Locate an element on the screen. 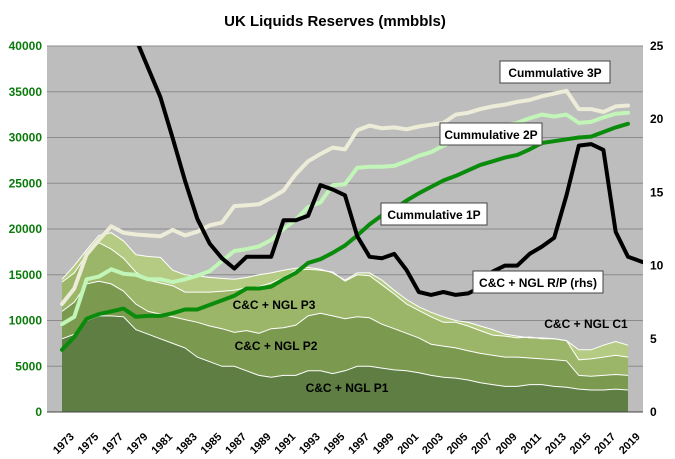 The image size is (675, 459). right-tick-0: 0 is located at coordinates (653, 412).